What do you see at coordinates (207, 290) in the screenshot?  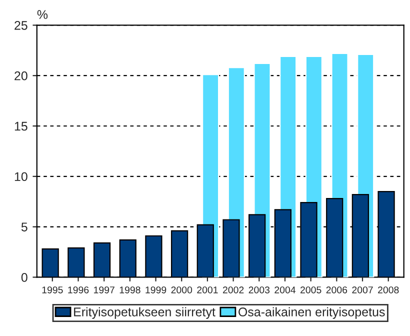 I see `x-tick-label: 2001` at bounding box center [207, 290].